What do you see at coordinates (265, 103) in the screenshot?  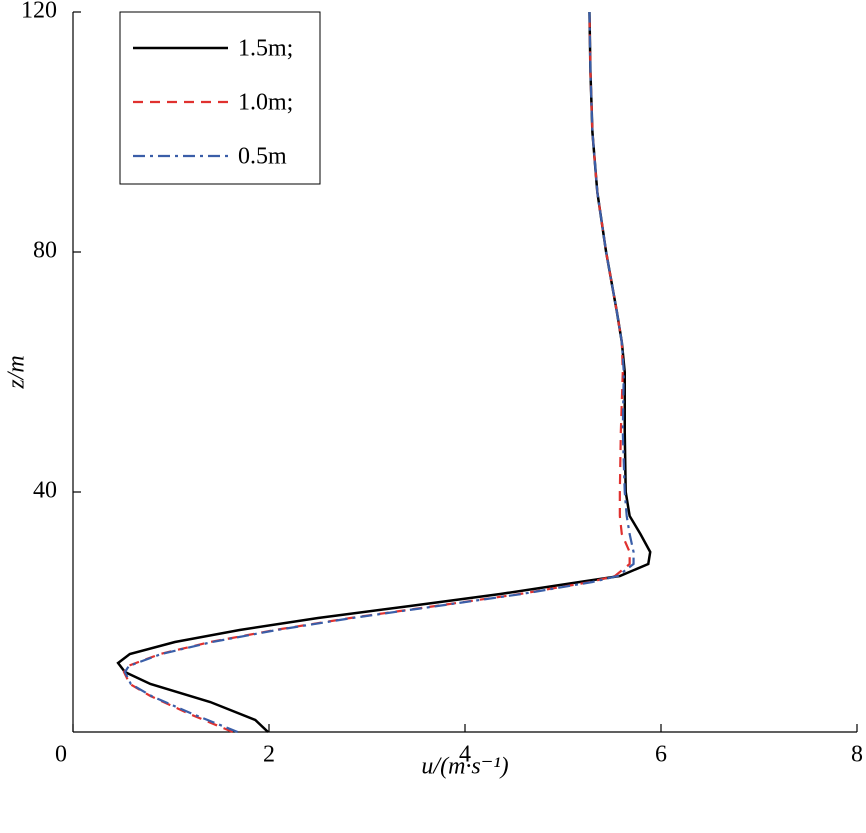 I see `legend-label: 1.0m;` at bounding box center [265, 103].